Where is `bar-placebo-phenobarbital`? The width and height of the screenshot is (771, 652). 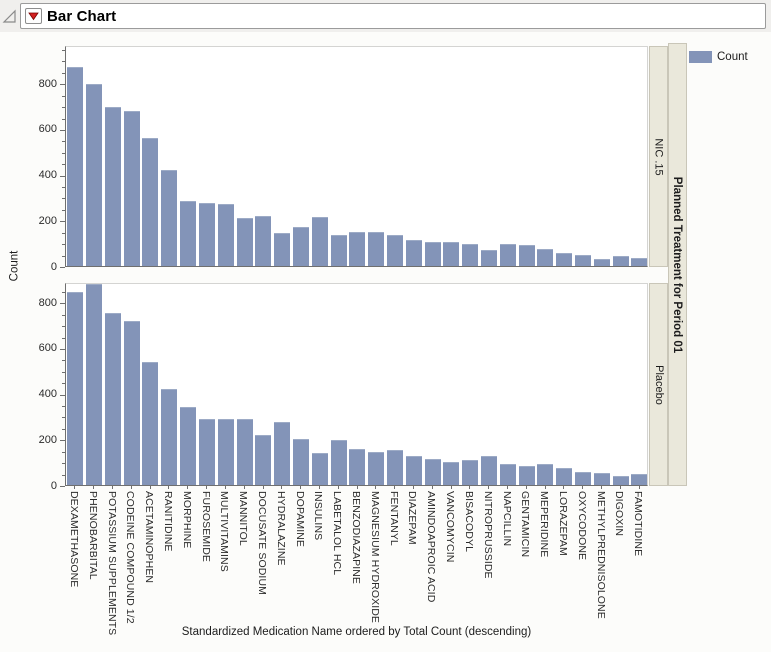 bar-placebo-phenobarbital is located at coordinates (94, 384).